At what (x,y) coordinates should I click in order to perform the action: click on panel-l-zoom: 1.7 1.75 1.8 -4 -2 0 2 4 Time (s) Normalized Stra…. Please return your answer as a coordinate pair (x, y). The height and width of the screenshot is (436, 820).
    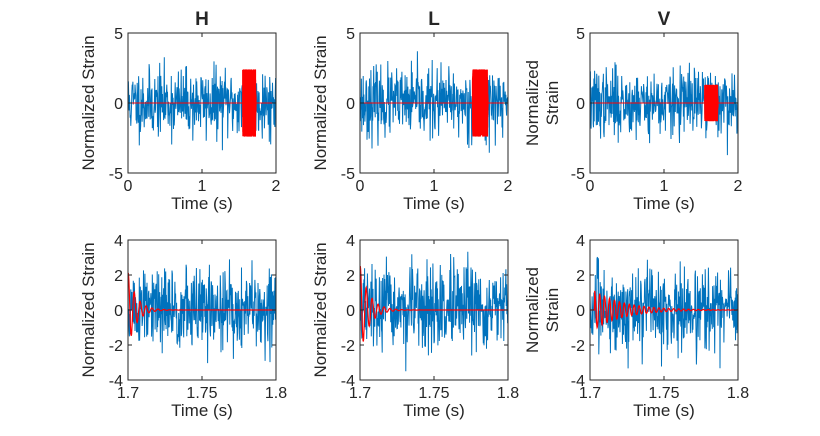
    Looking at the image, I should click on (415, 326).